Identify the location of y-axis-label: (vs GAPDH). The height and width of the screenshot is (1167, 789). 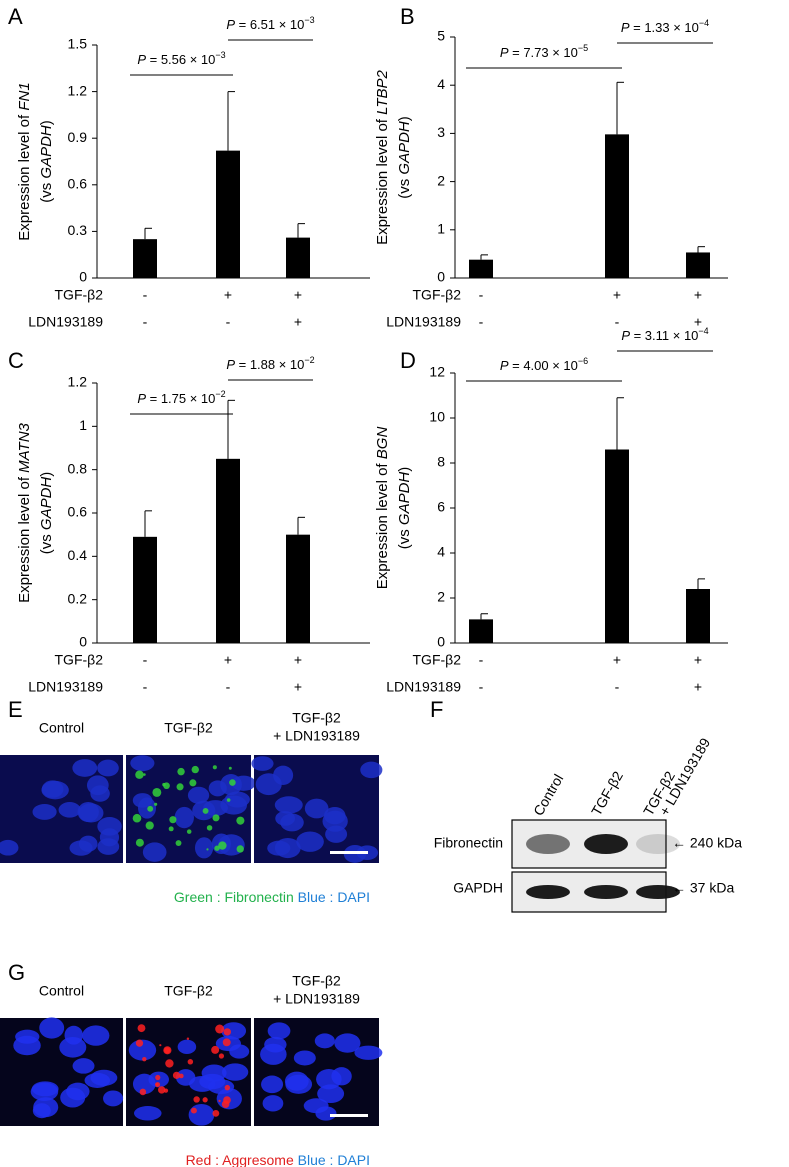
(46, 513).